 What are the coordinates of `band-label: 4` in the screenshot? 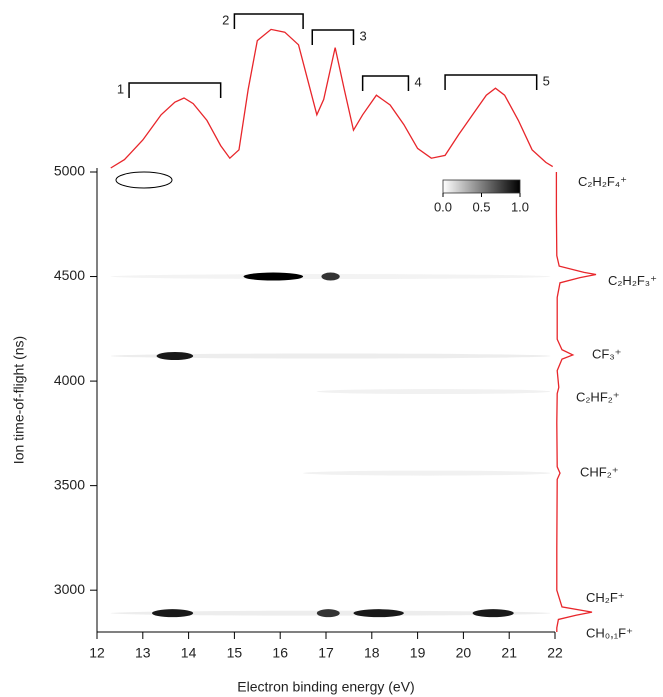 It's located at (417, 81).